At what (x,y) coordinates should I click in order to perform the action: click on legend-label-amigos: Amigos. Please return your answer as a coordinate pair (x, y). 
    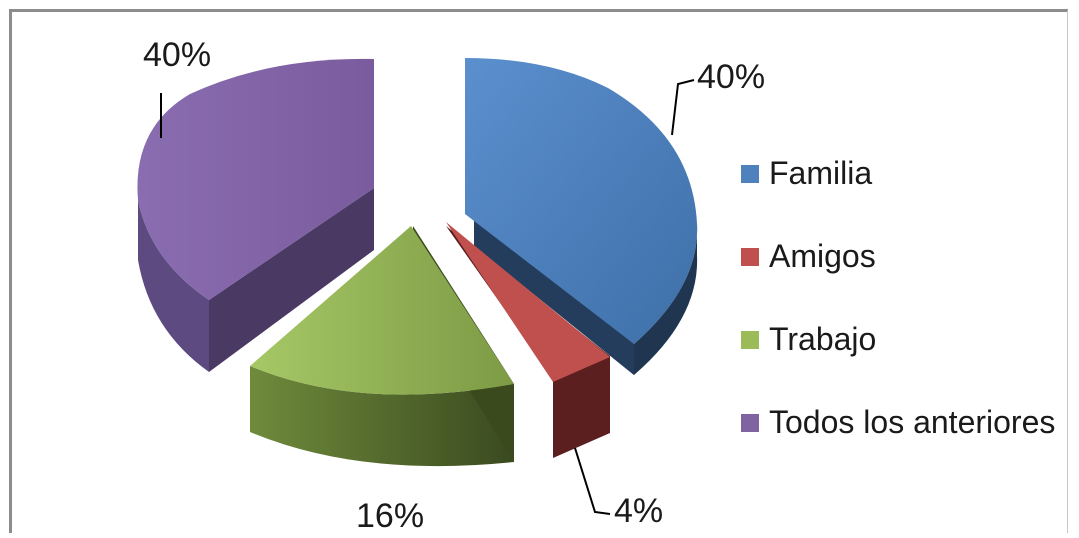
    Looking at the image, I should click on (822, 256).